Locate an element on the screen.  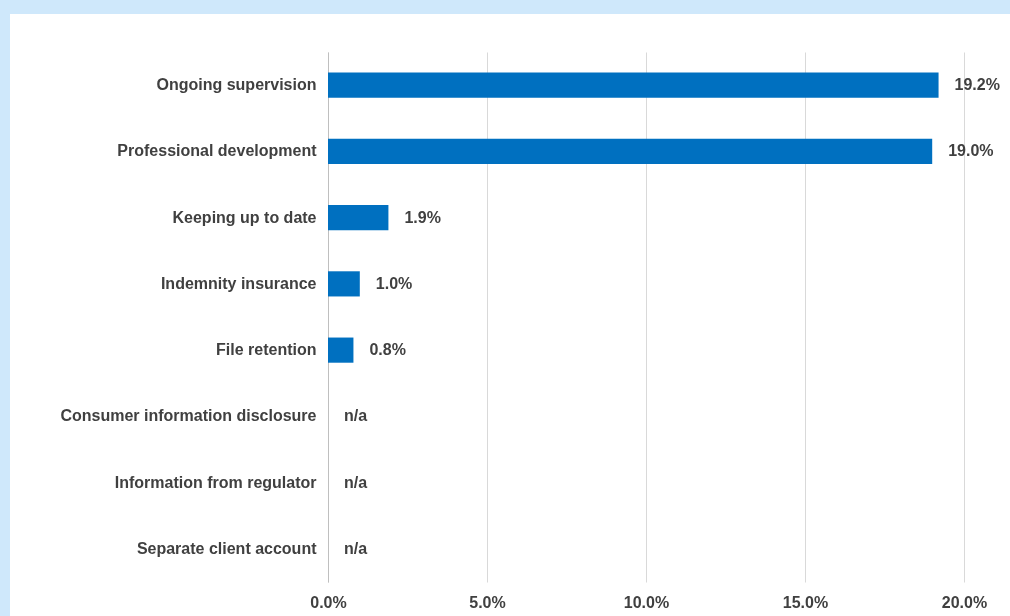
y-tick-label: Keeping up to date is located at coordinates (244, 217).